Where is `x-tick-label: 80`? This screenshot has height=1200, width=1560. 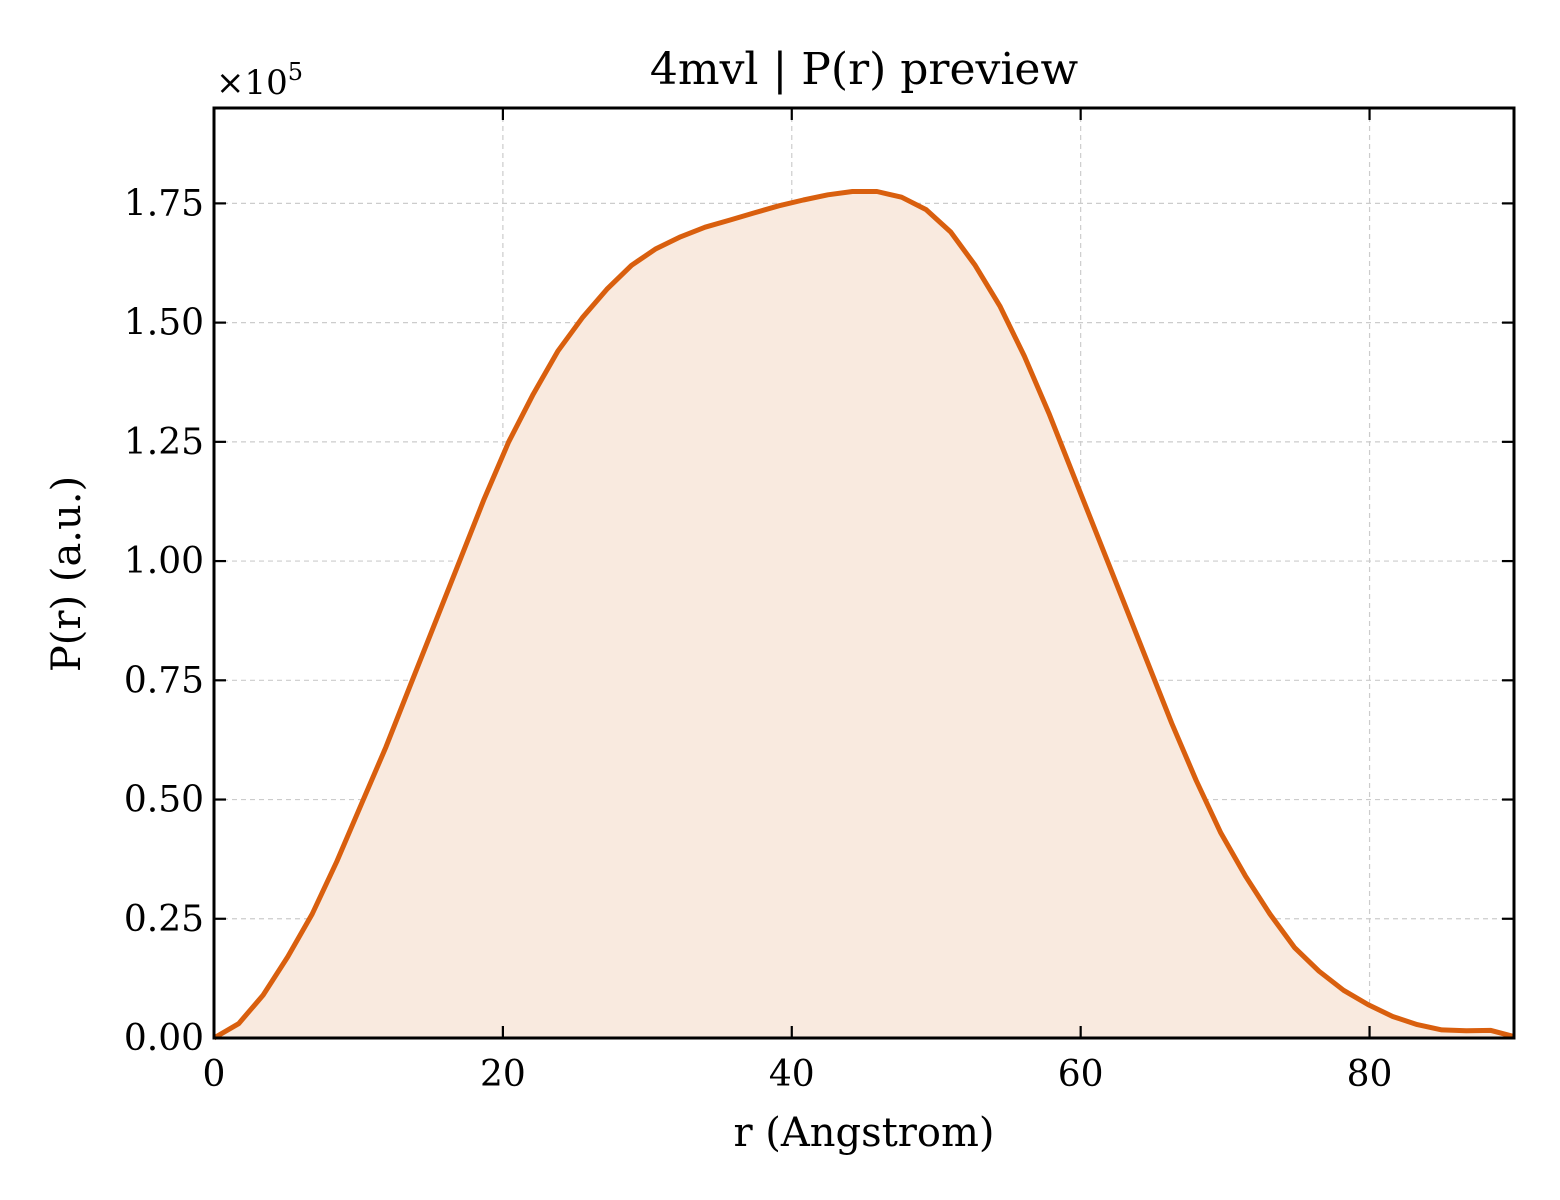
x-tick-label: 80 is located at coordinates (1370, 1074).